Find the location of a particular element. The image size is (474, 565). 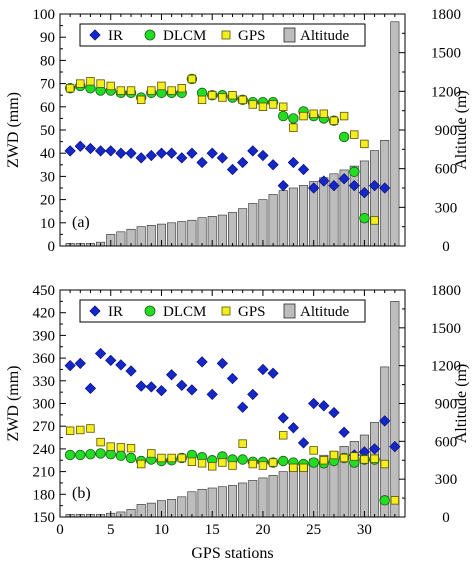

y2-tick-label: 1500 is located at coordinates (446, 54).